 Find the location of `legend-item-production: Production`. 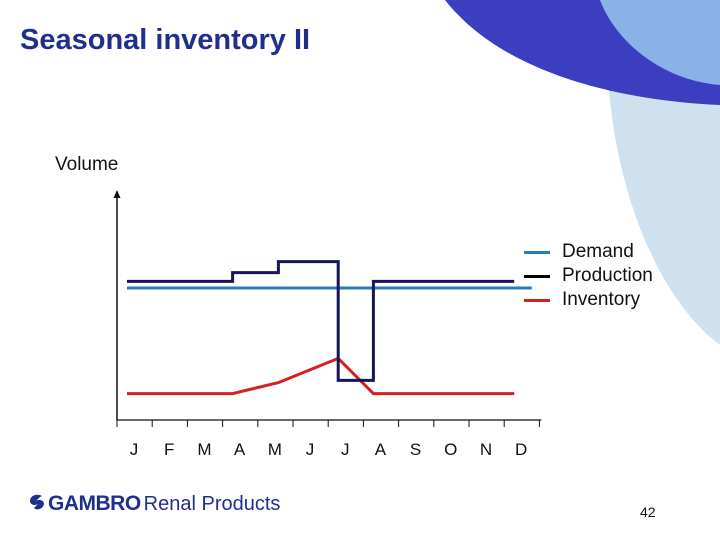

legend-item-production: Production is located at coordinates (588, 276).